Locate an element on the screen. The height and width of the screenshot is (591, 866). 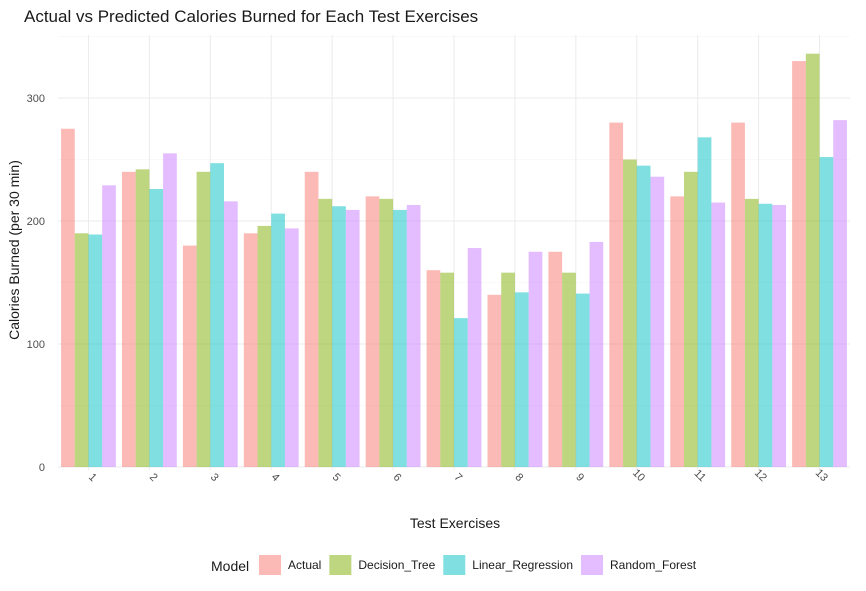
legend-label: Decision_Tree is located at coordinates (396, 565).